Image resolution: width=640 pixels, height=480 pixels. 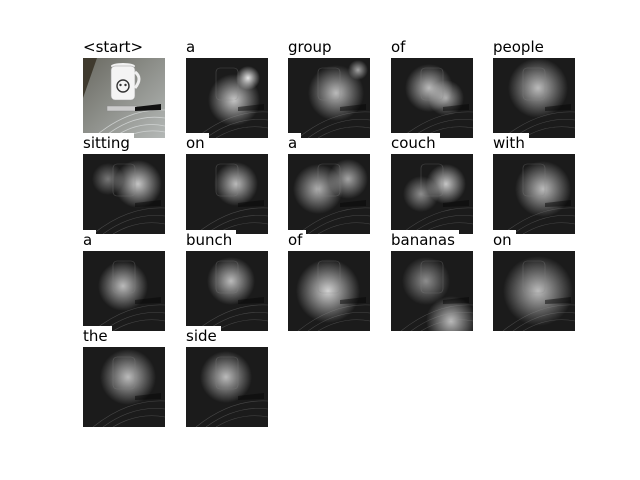 What do you see at coordinates (115, 46) in the screenshot?
I see `caption-word: <start>` at bounding box center [115, 46].